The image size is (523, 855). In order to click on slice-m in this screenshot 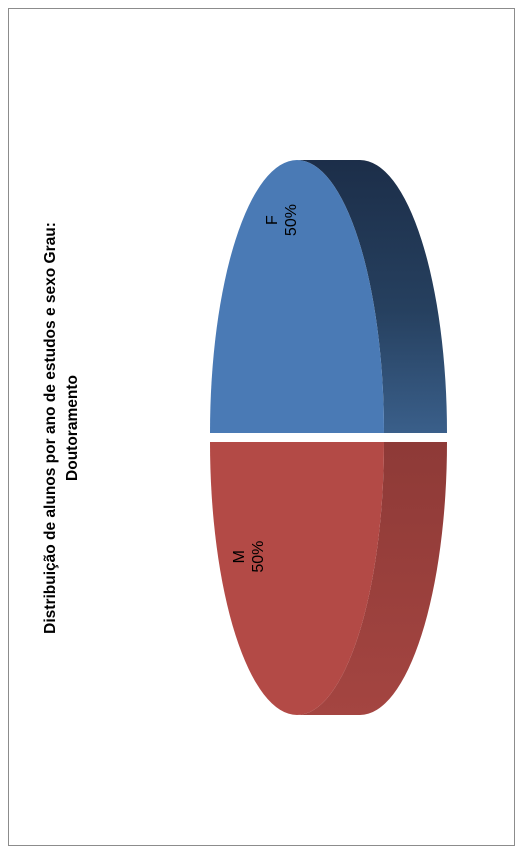, I will do `click(297, 578)`.